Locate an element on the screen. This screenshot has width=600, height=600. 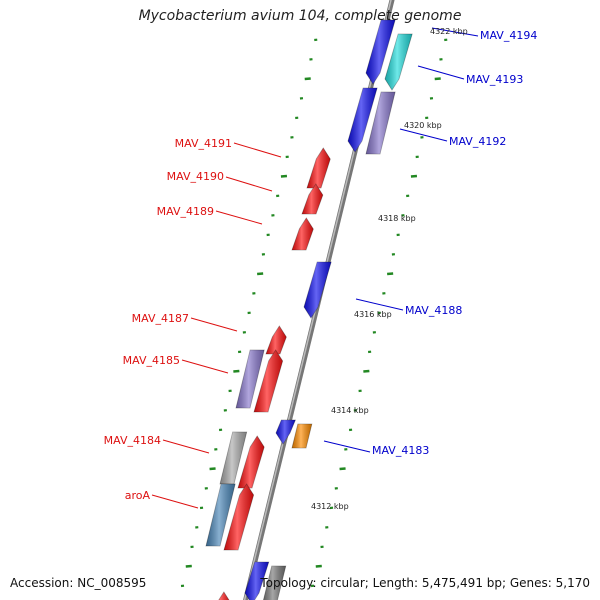
gene-label-mav4185: MAV_4185 is located at coordinates (151, 360).